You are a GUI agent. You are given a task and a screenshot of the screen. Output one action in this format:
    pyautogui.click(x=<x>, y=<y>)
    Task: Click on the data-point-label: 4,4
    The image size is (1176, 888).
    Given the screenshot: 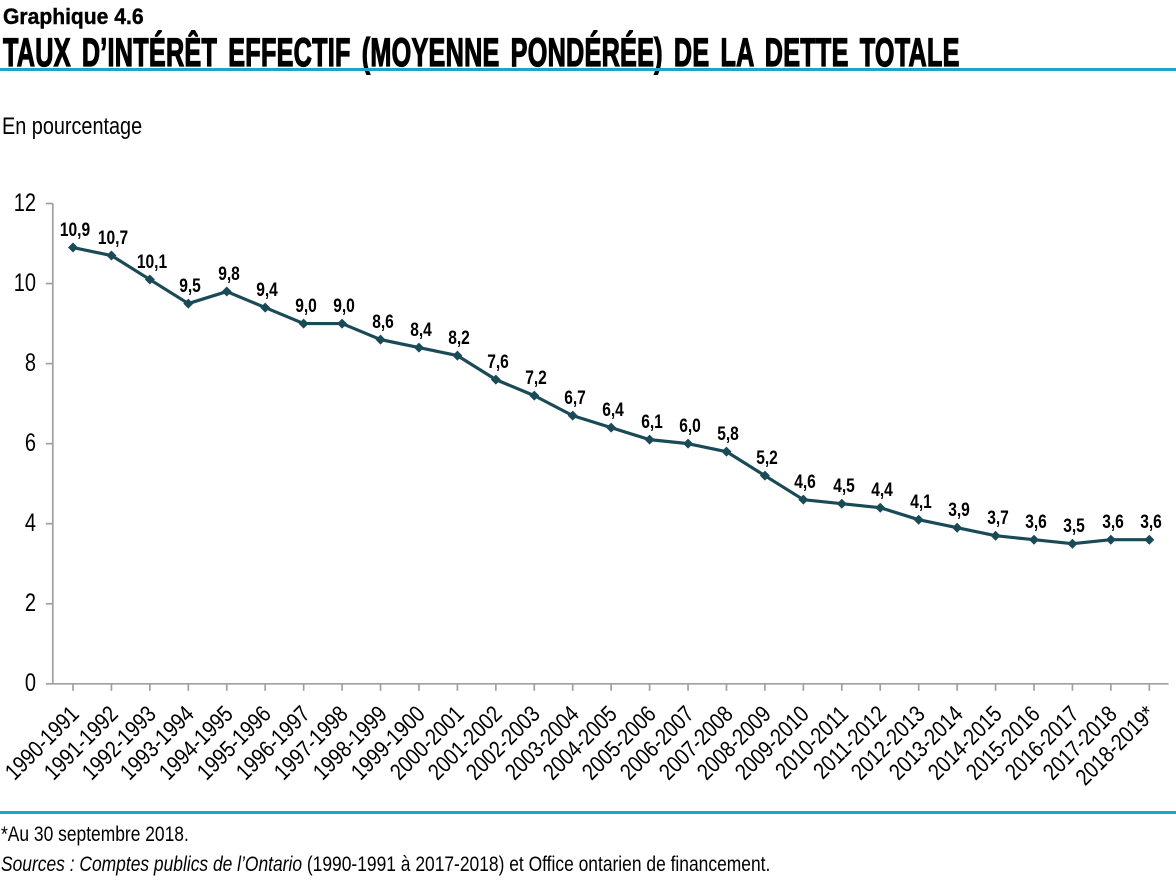 What is the action you would take?
    pyautogui.click(x=882, y=490)
    